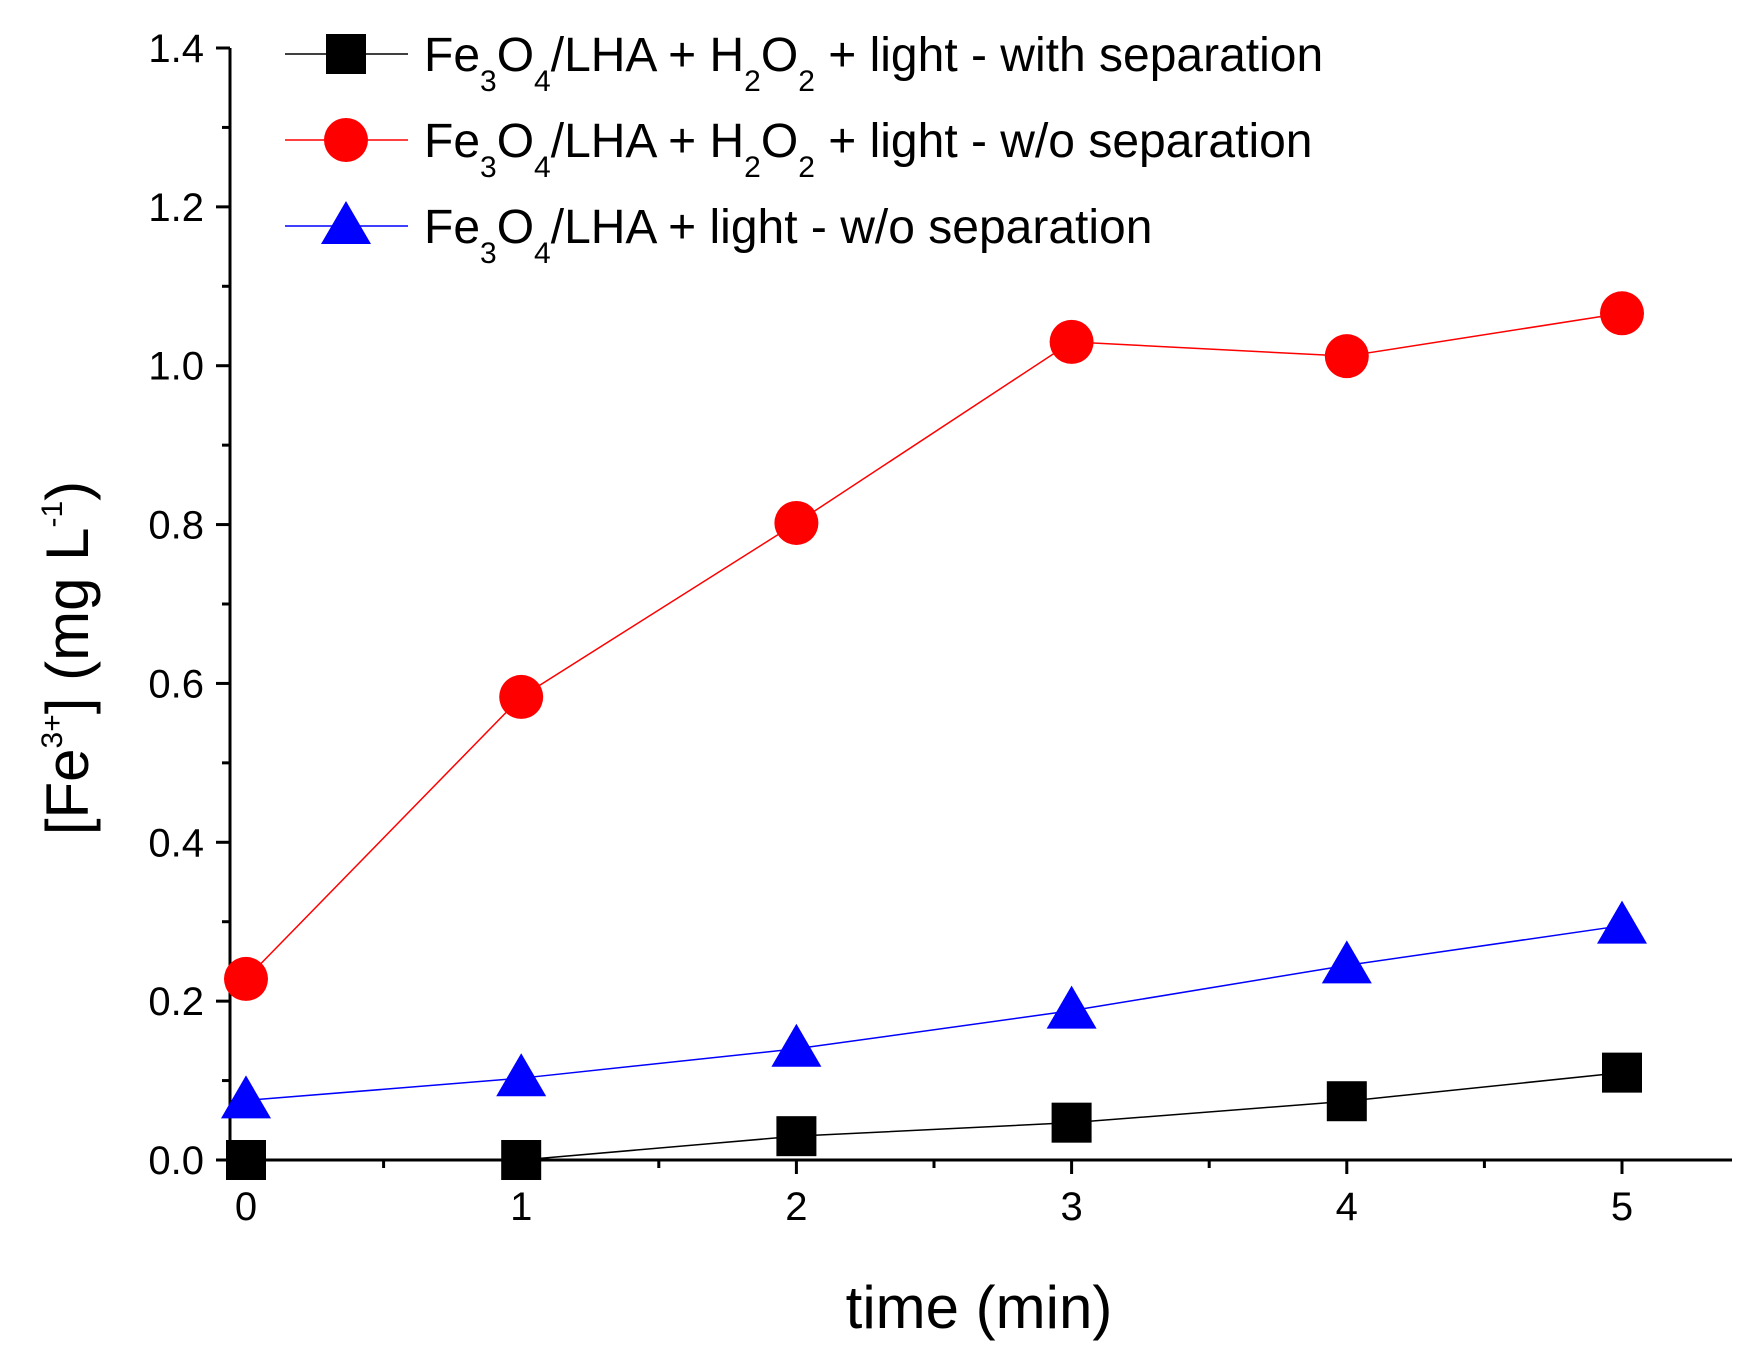  What do you see at coordinates (1064, 141) in the screenshot?
I see `legend-label-text: + light - w/o separation` at bounding box center [1064, 141].